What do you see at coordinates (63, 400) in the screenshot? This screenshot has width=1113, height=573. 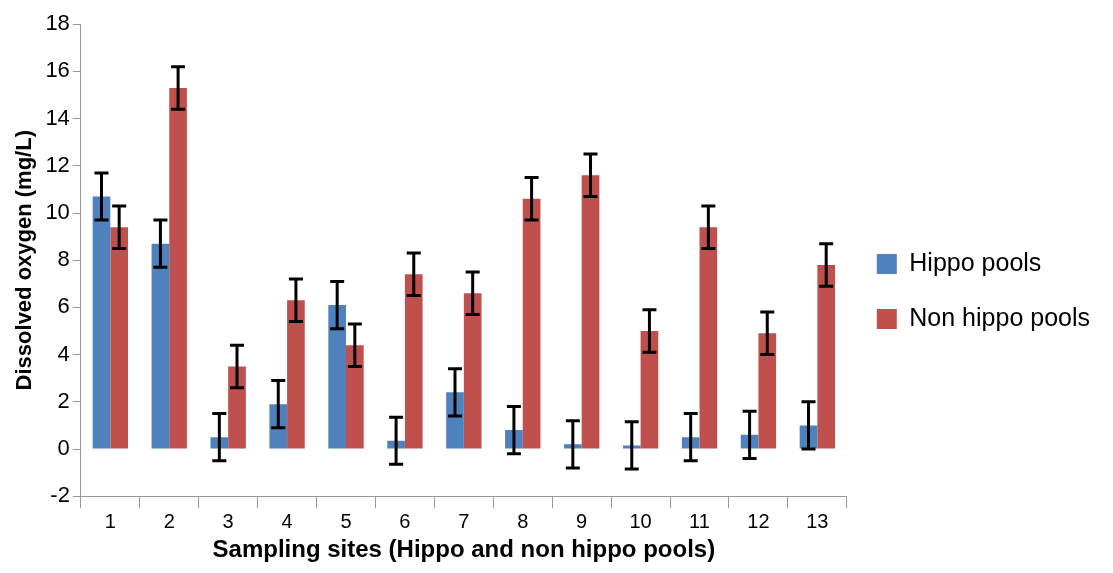 I see `y-tick-label: 2` at bounding box center [63, 400].